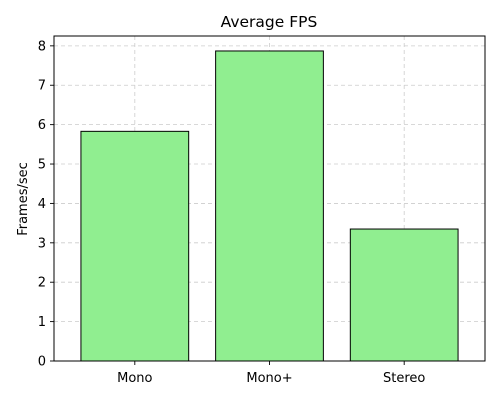 This screenshot has width=500, height=400. What do you see at coordinates (42, 322) in the screenshot?
I see `y-tick-label: 1` at bounding box center [42, 322].